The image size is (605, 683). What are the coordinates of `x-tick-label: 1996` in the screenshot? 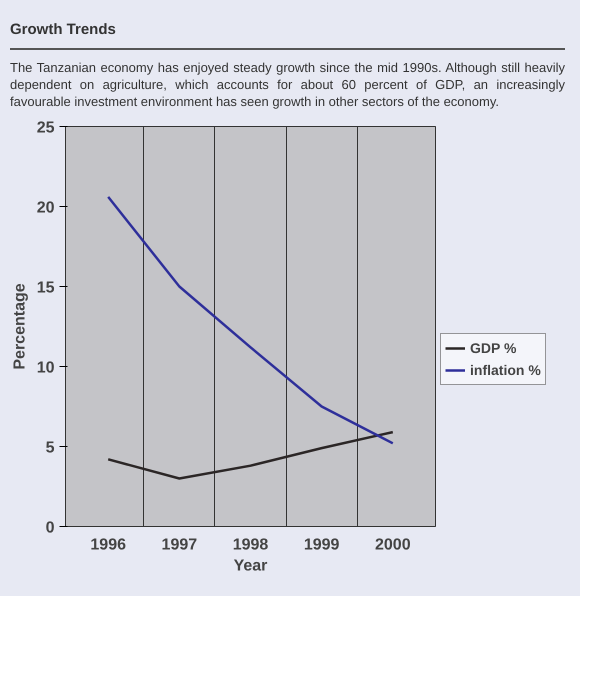 It's located at (108, 545).